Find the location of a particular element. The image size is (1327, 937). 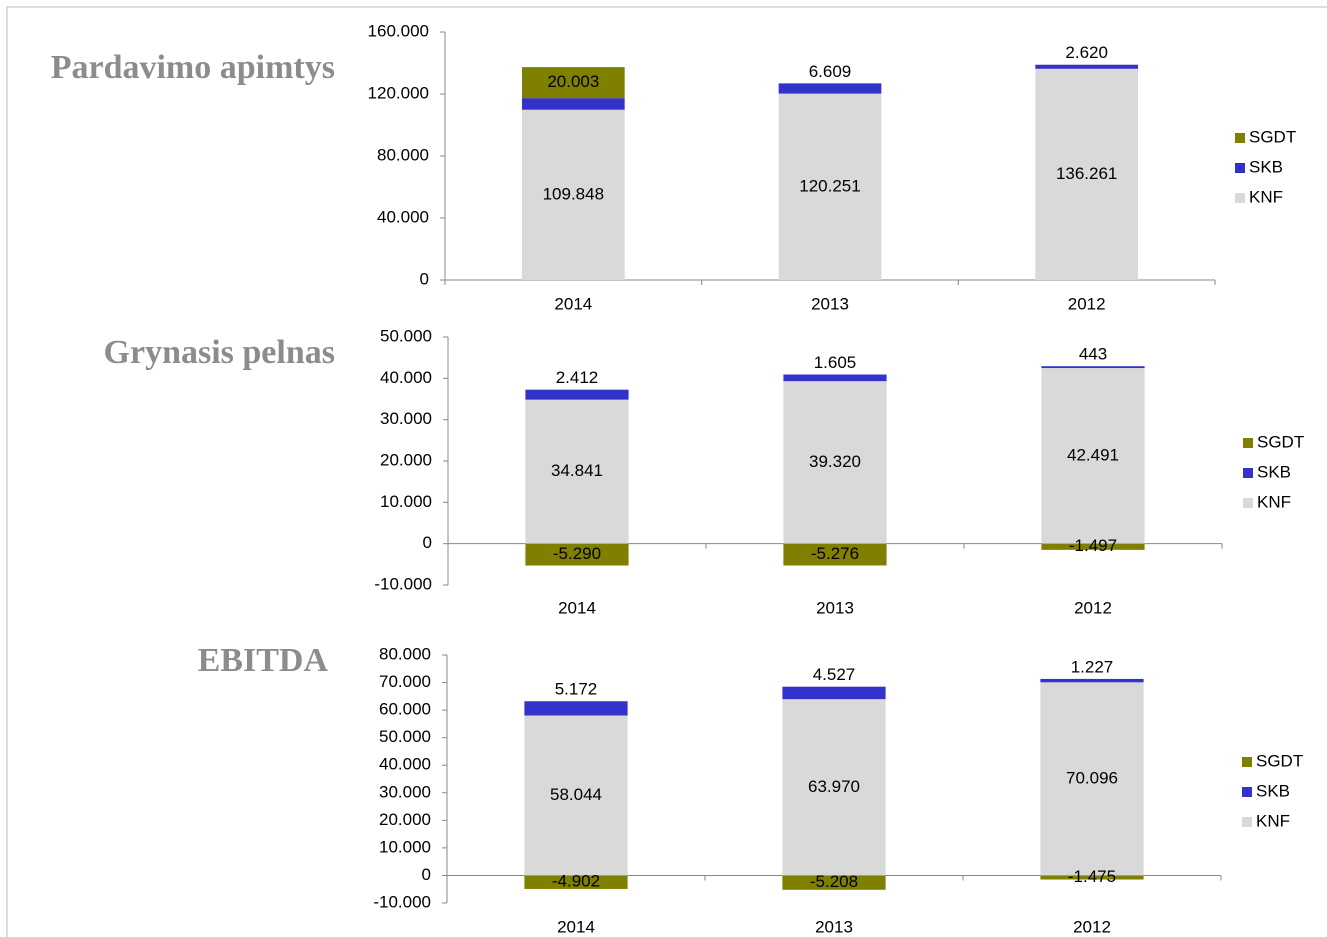

y-tick-label: 60.000 is located at coordinates (405, 709).